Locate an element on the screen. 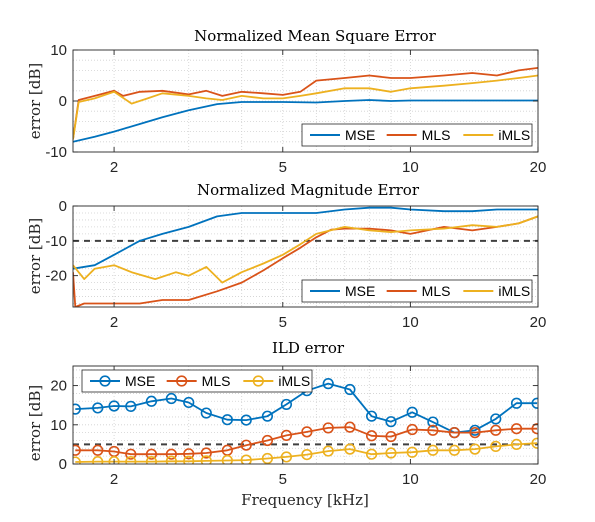 This screenshot has width=595, height=522. y-tick-label: -20 is located at coordinates (56, 276).